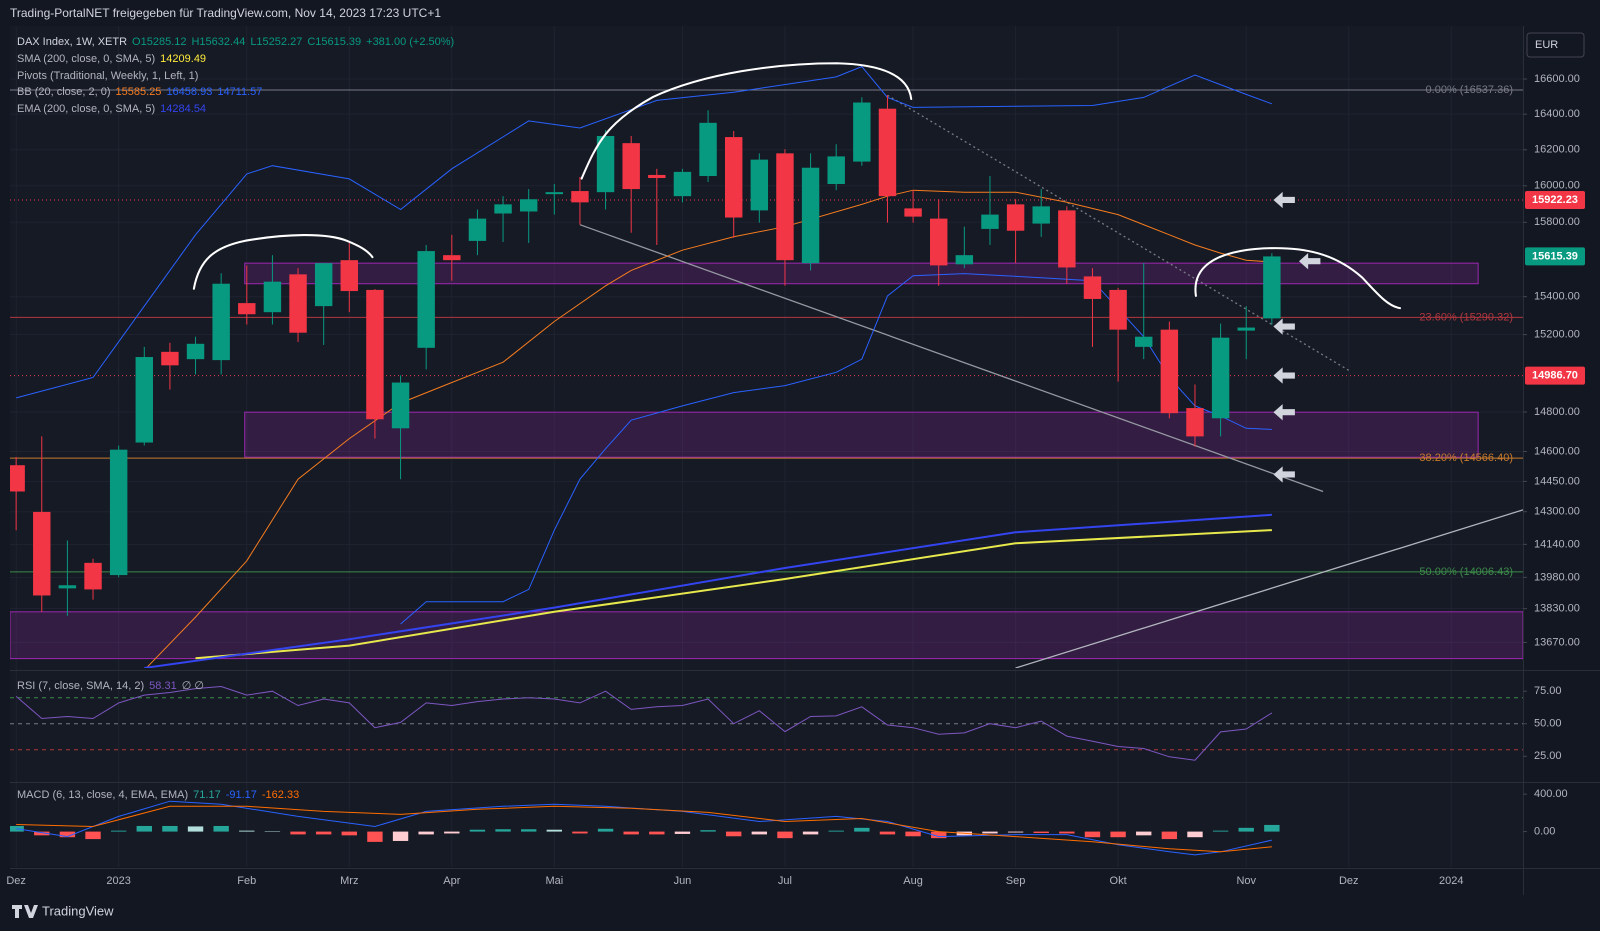 The width and height of the screenshot is (1600, 931). Describe the element at coordinates (644, 723) in the screenshot. I see `rsi-line` at that location.